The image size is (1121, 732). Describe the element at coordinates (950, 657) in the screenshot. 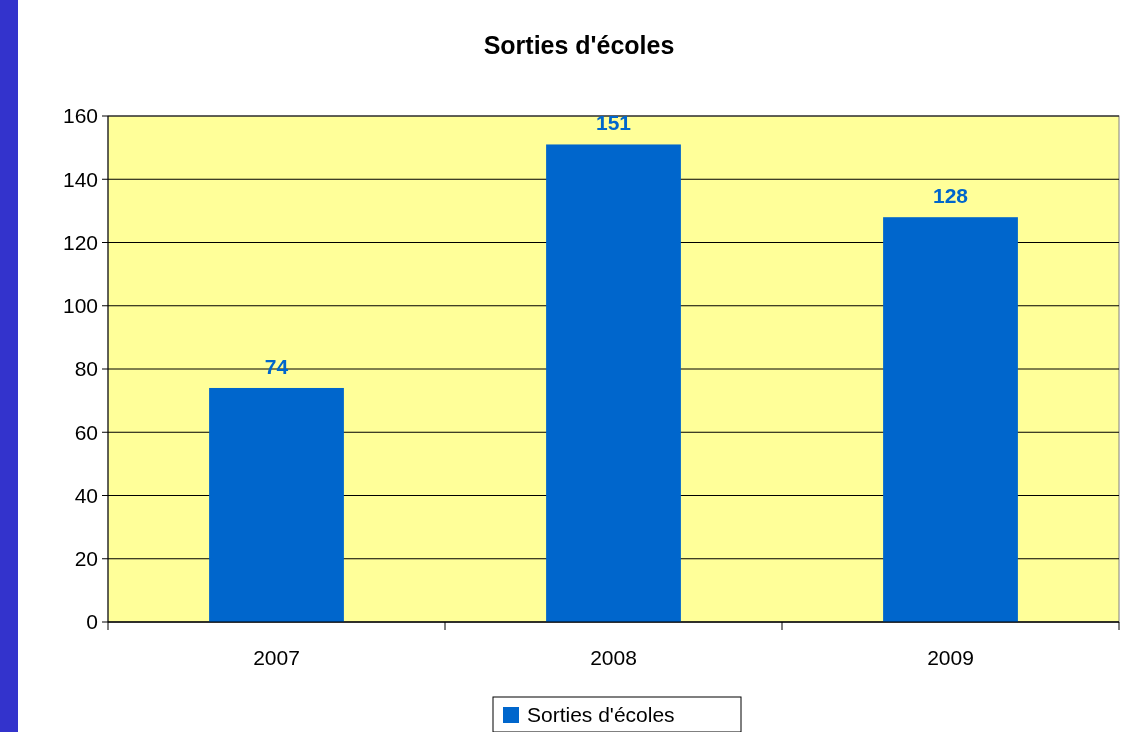

I see `x-tick-label: 2009` at that location.